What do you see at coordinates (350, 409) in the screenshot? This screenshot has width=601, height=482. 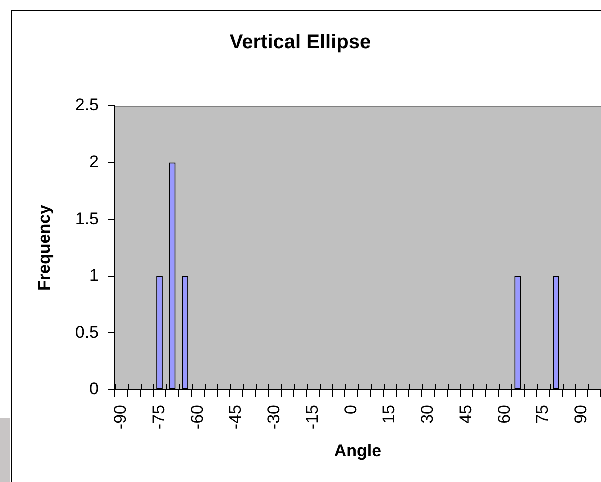 I see `x-tick-label: 0` at bounding box center [350, 409].